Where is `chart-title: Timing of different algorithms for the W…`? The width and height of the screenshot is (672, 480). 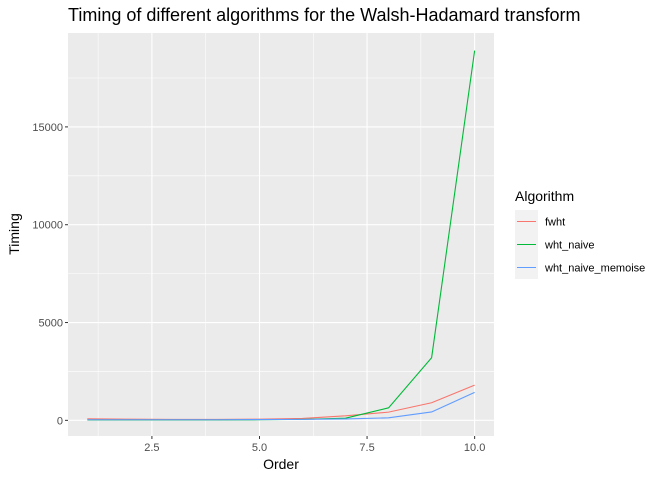 chart-title: Timing of different algorithms for the W… is located at coordinates (324, 15).